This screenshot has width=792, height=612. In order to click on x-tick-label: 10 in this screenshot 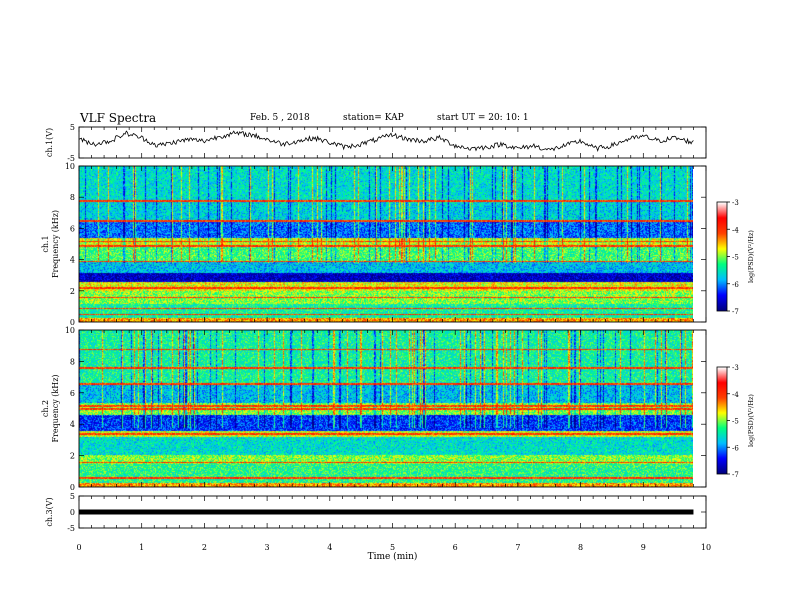, I will do `click(706, 547)`.